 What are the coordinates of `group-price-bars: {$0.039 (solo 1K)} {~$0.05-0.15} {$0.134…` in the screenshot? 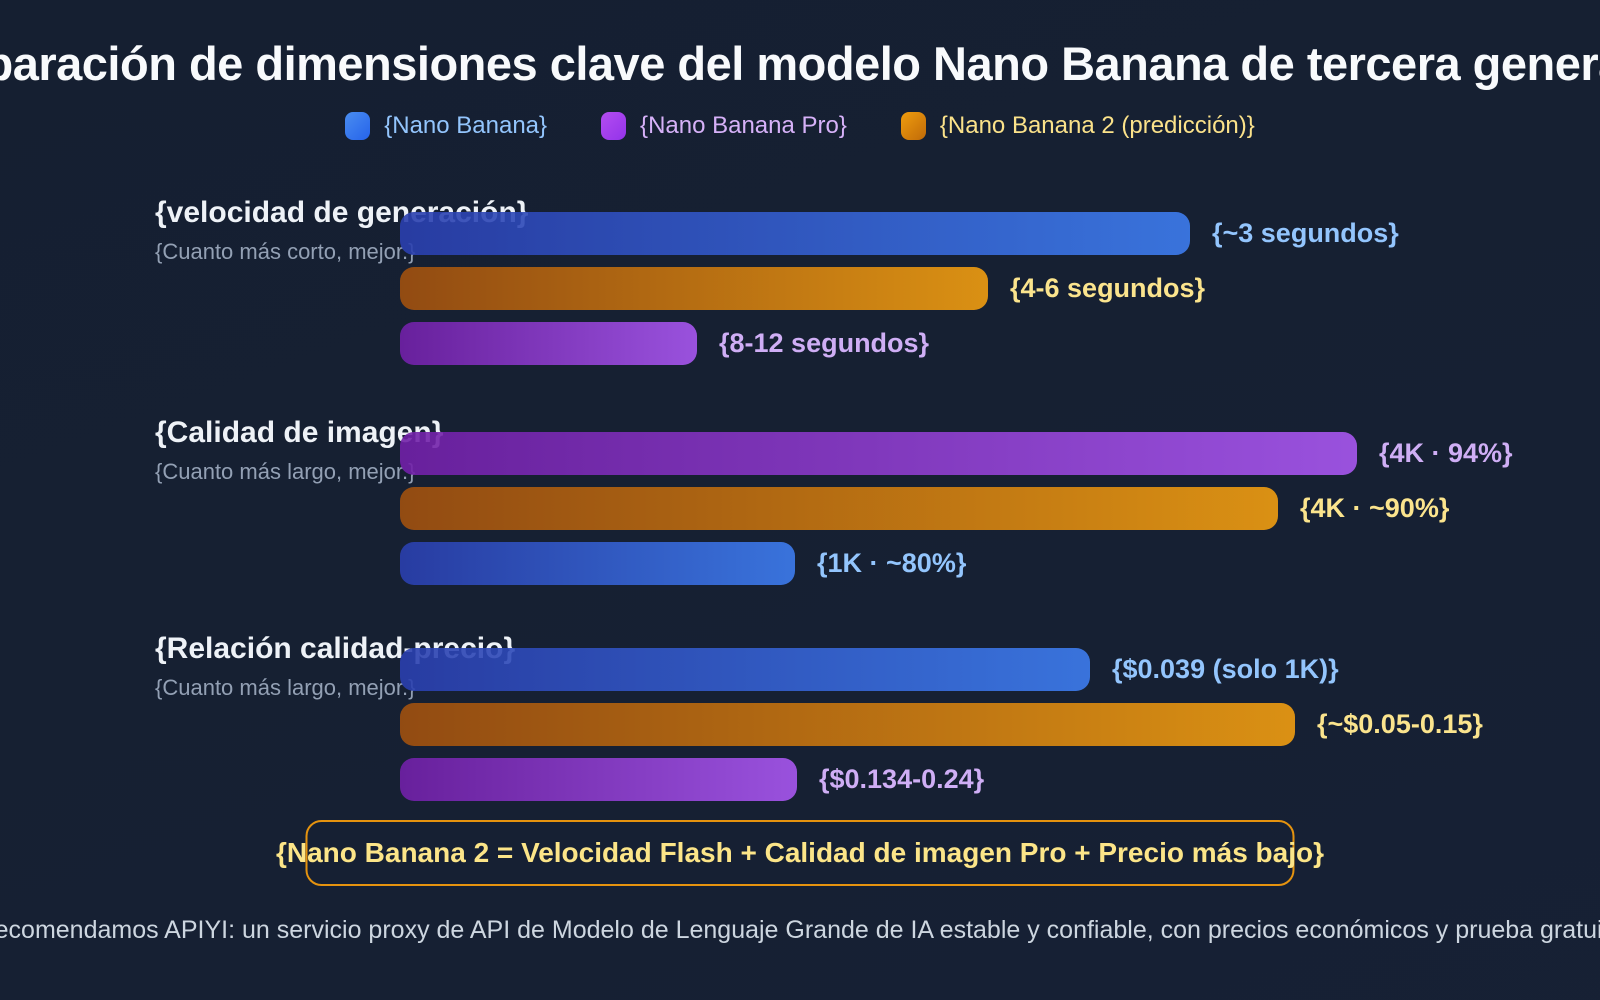 It's located at (941, 724).